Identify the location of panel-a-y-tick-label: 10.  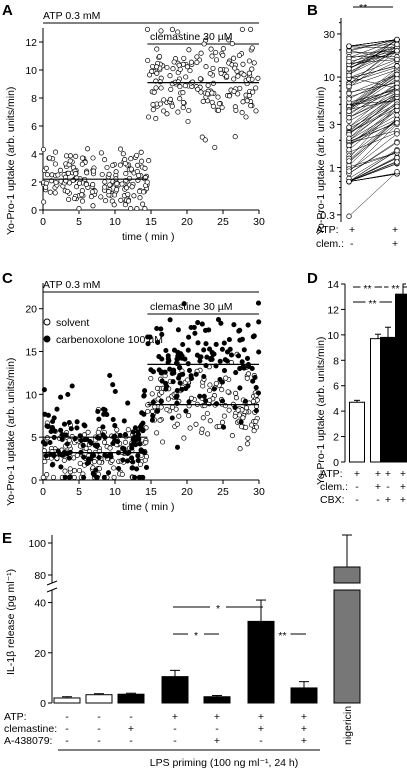
(31, 71).